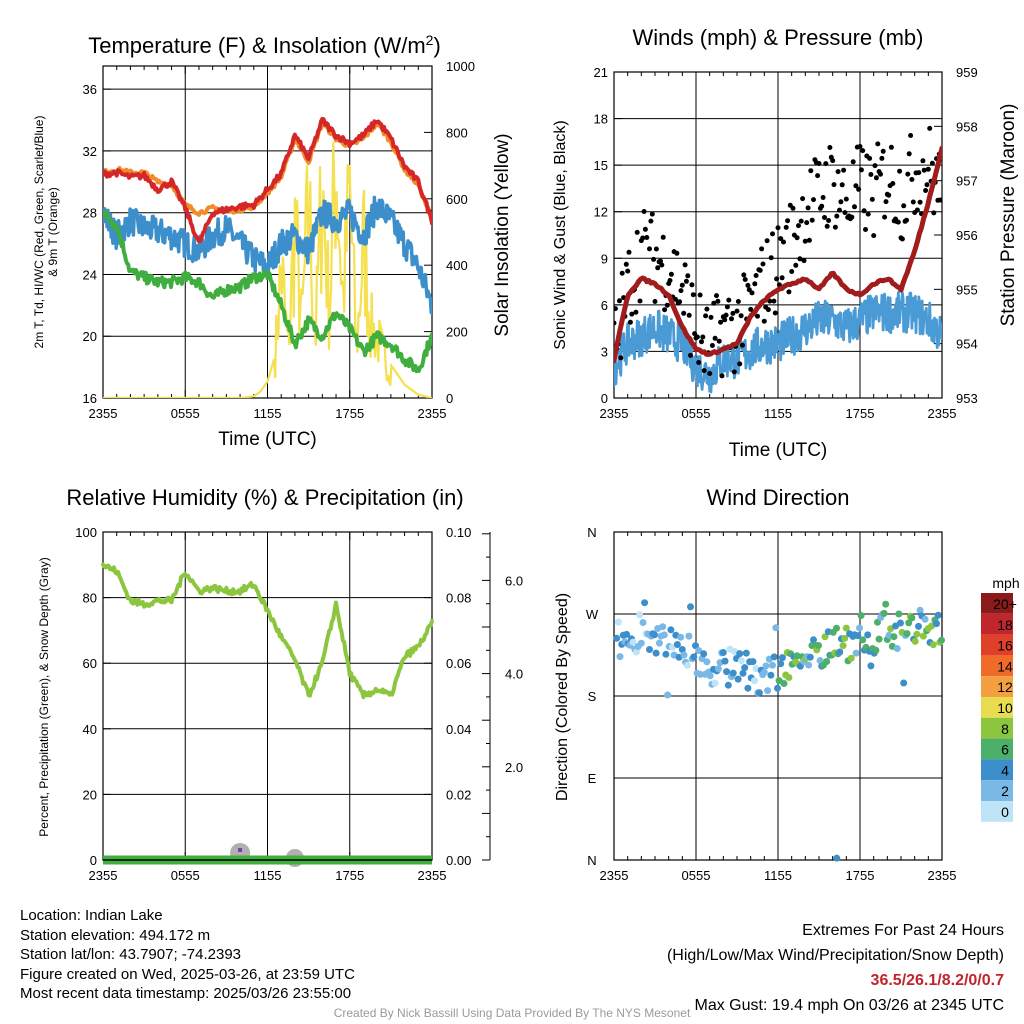 The height and width of the screenshot is (1024, 1024). What do you see at coordinates (967, 344) in the screenshot?
I see `wind-y2tick-label: 954` at bounding box center [967, 344].